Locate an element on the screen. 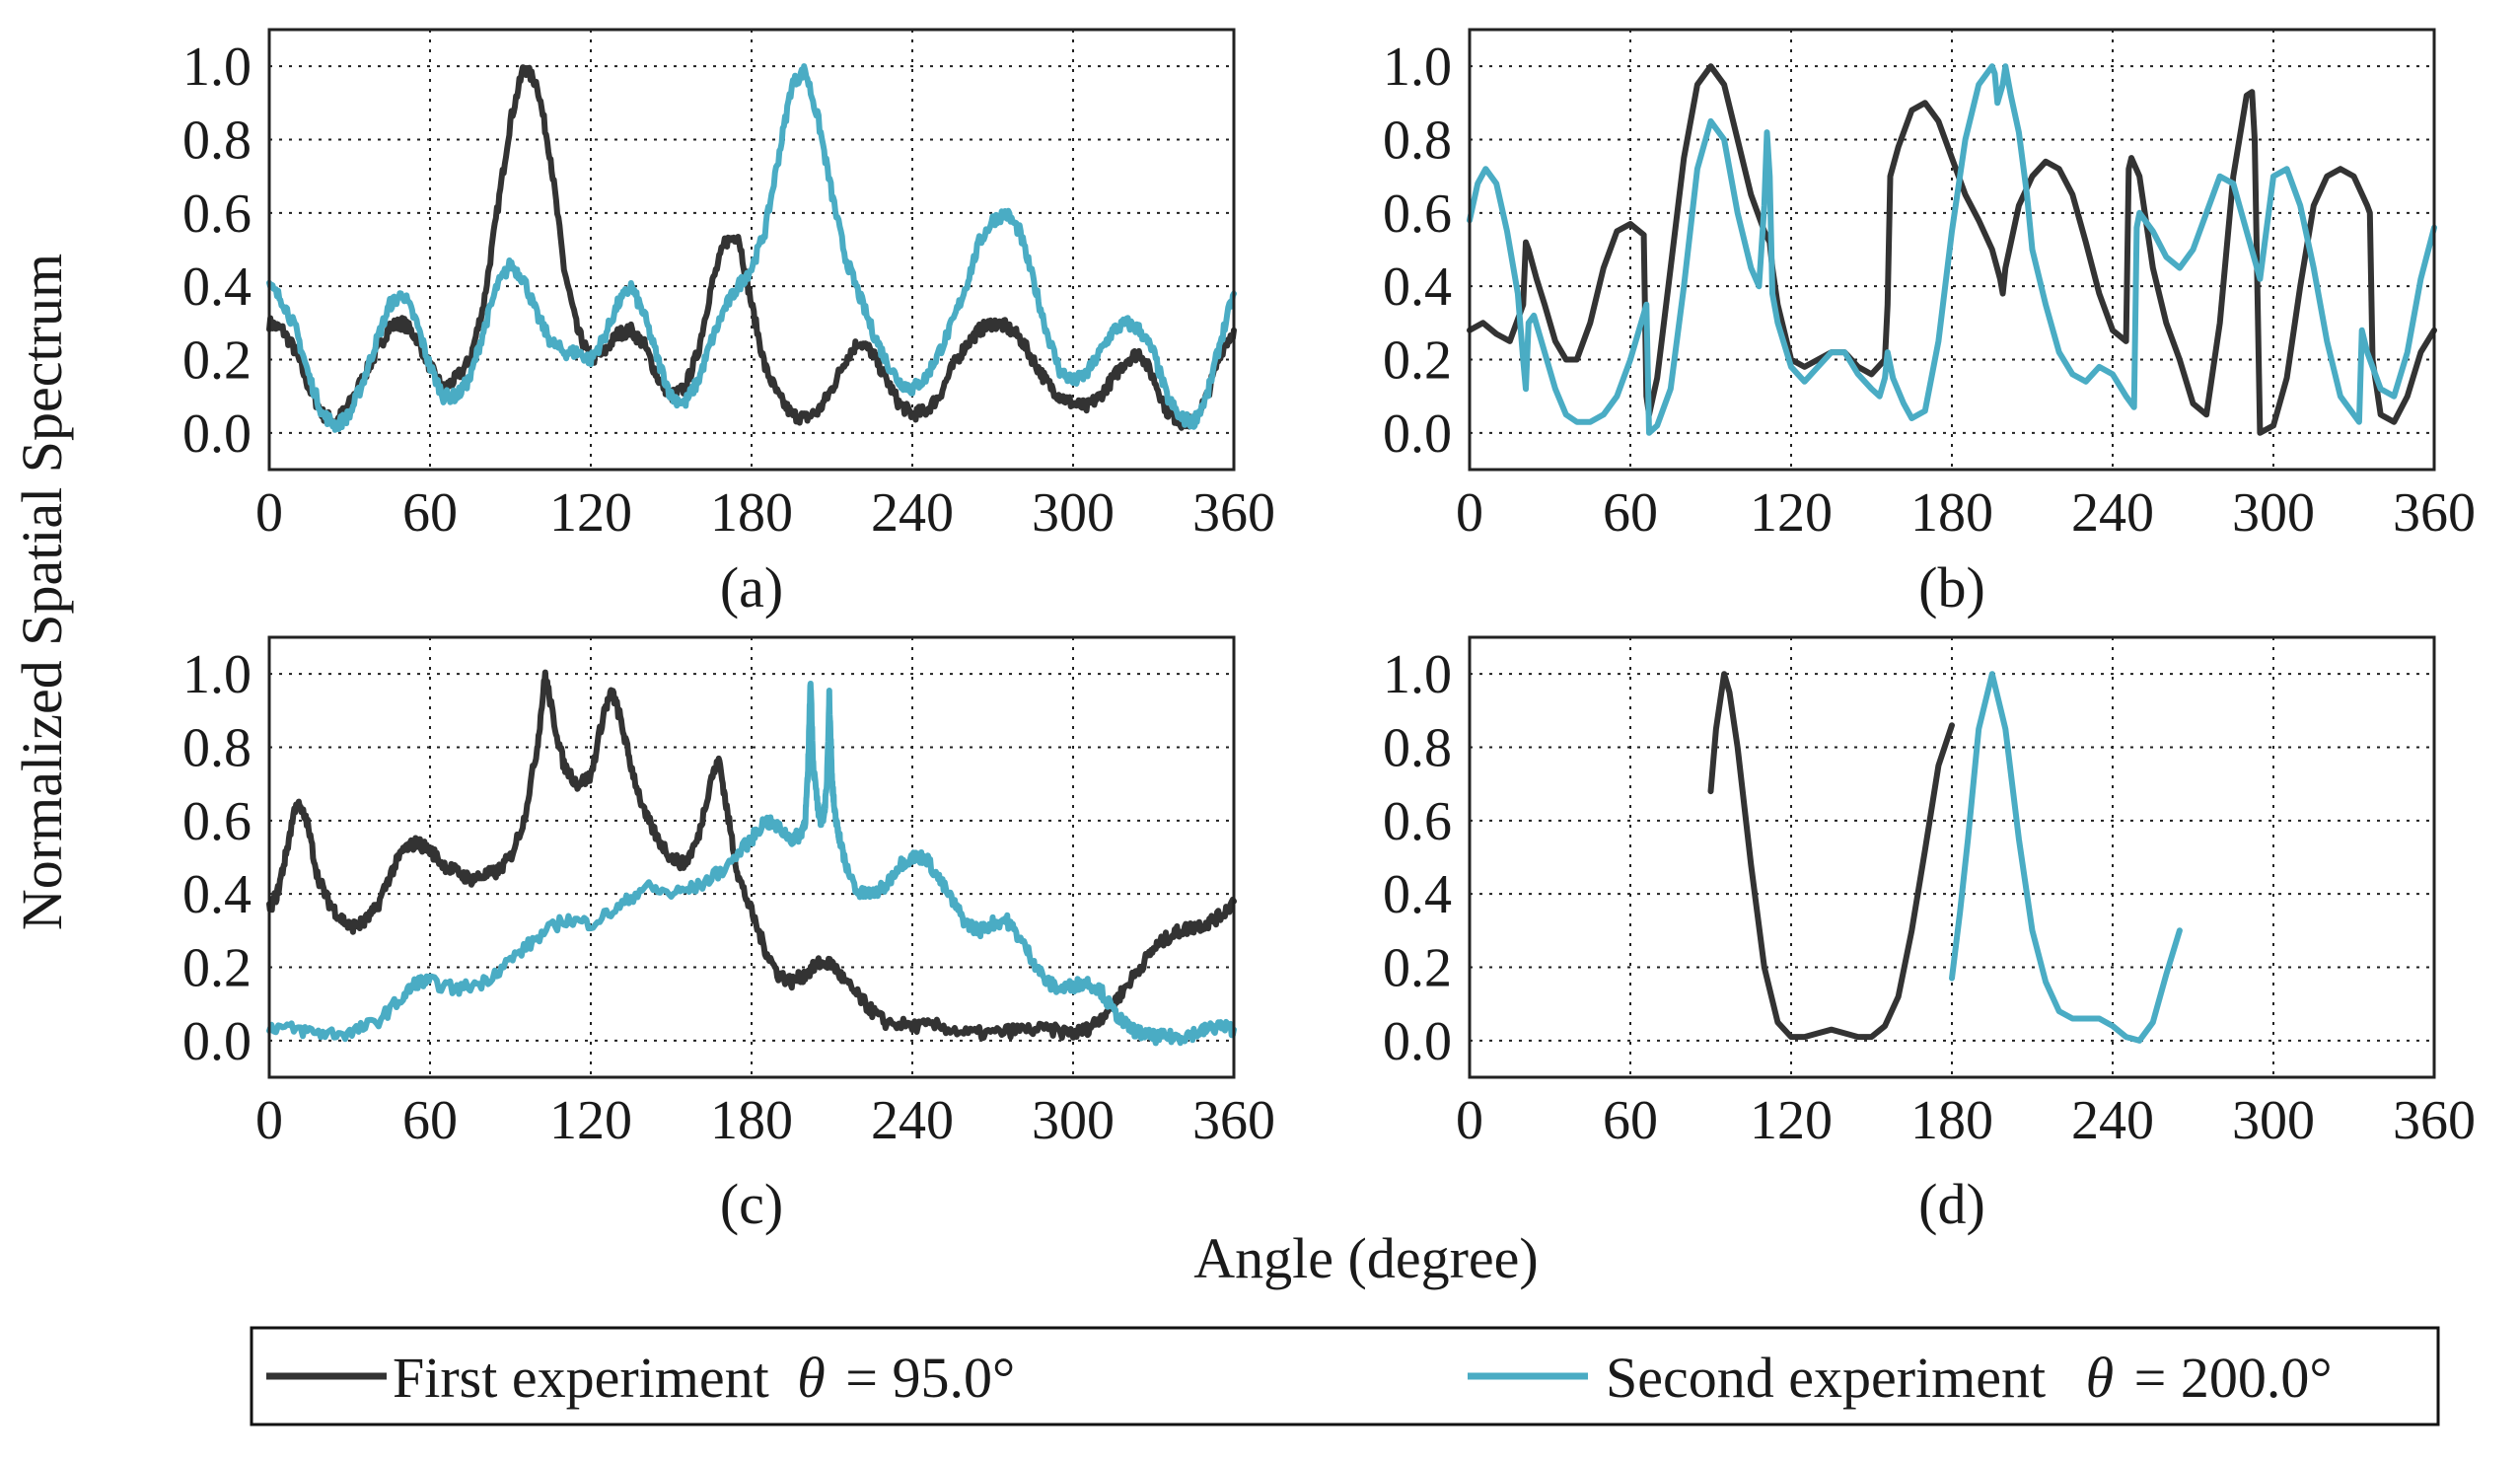  legend-second-value: = 200.0° is located at coordinates (2233, 1378).